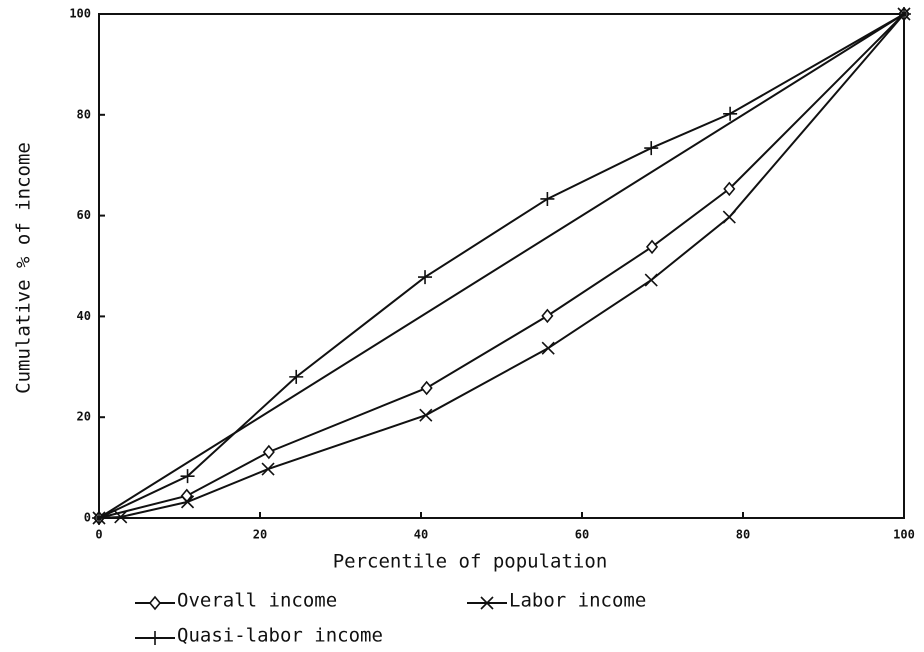 Image resolution: width=924 pixels, height=652 pixels. I want to click on y-tick-label: 40, so click(84, 316).